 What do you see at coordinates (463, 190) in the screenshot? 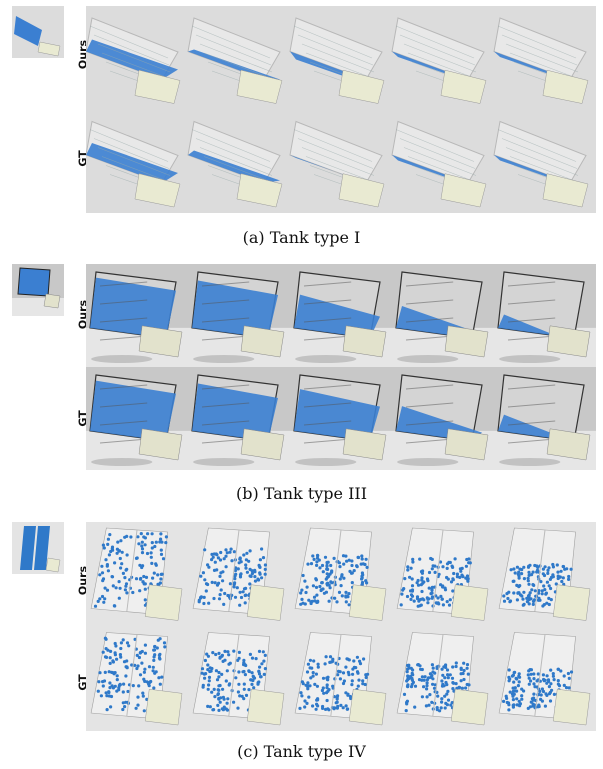
I see `inset-view` at bounding box center [463, 190].